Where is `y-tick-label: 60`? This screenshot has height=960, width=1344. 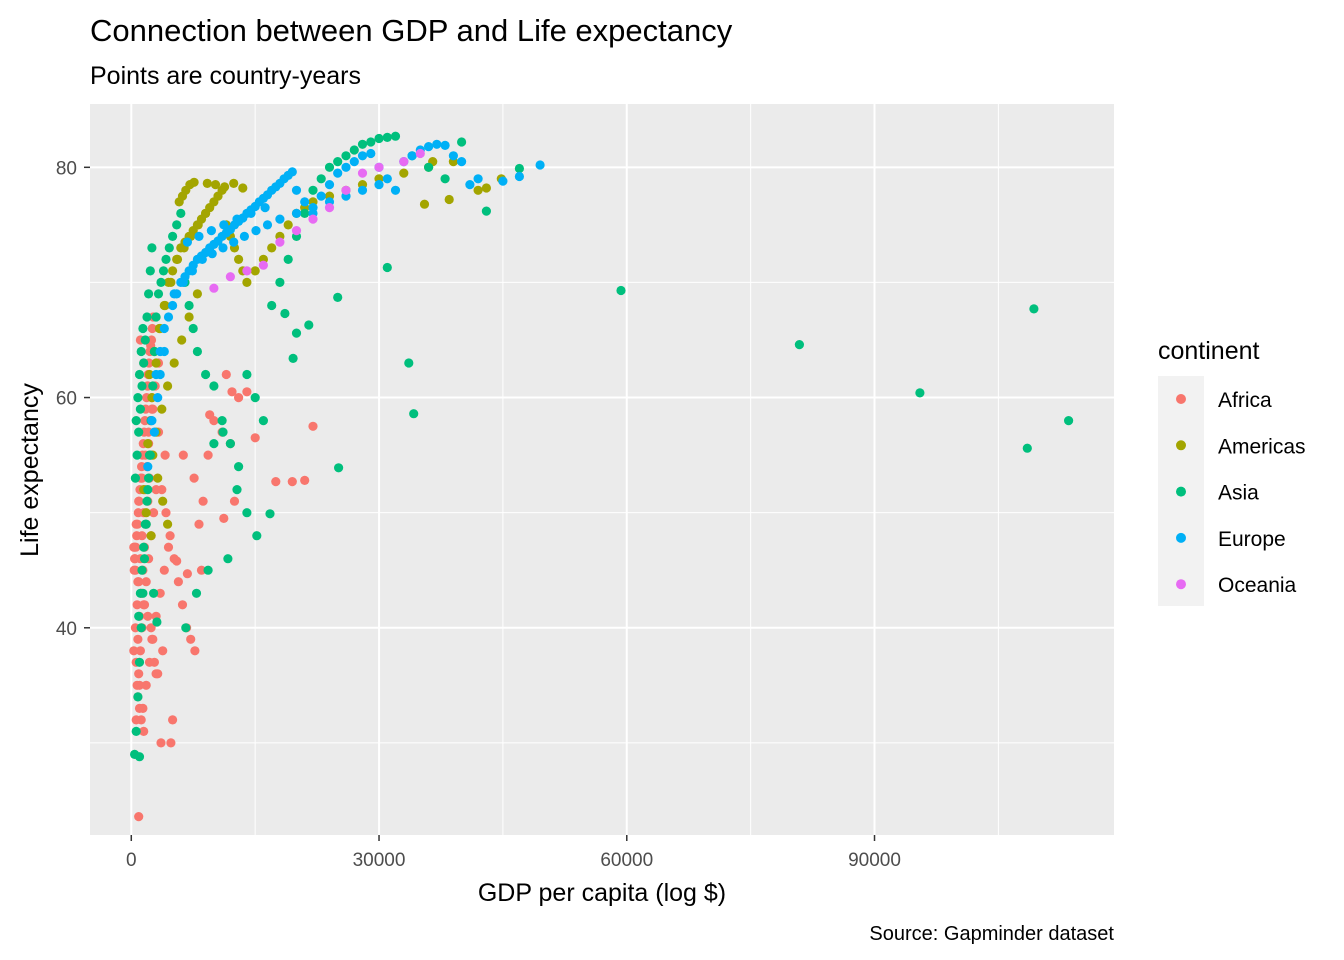
y-tick-label: 60 is located at coordinates (66, 399).